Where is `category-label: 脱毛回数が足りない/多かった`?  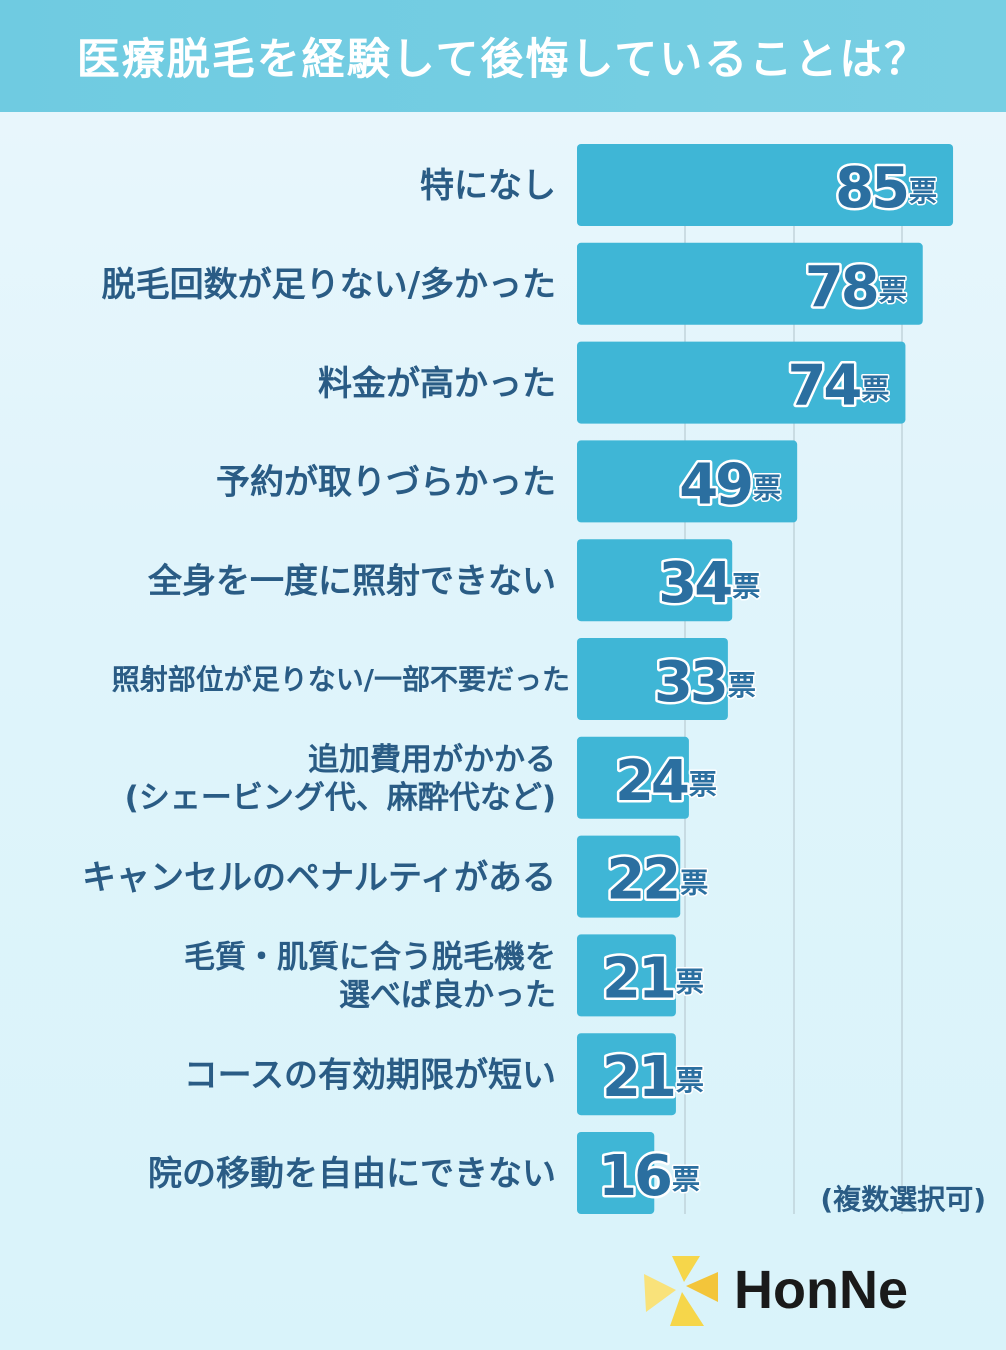
category-label: 脱毛回数が足りない/多かった is located at coordinates (329, 285).